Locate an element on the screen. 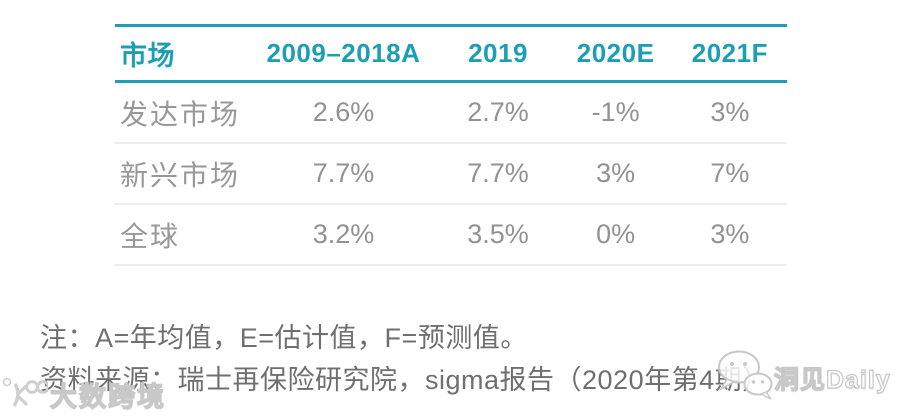  column-header-2021f: 2021F is located at coordinates (729, 53).